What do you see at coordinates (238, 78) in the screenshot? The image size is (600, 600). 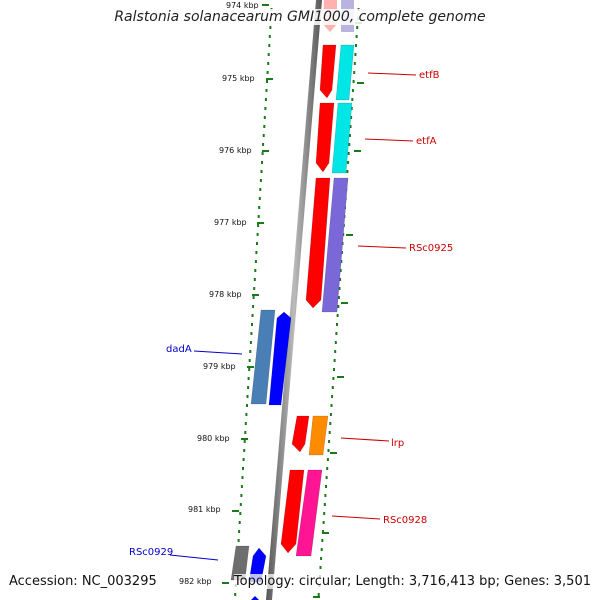 I see `tick-label-975: 975 kbp` at bounding box center [238, 78].